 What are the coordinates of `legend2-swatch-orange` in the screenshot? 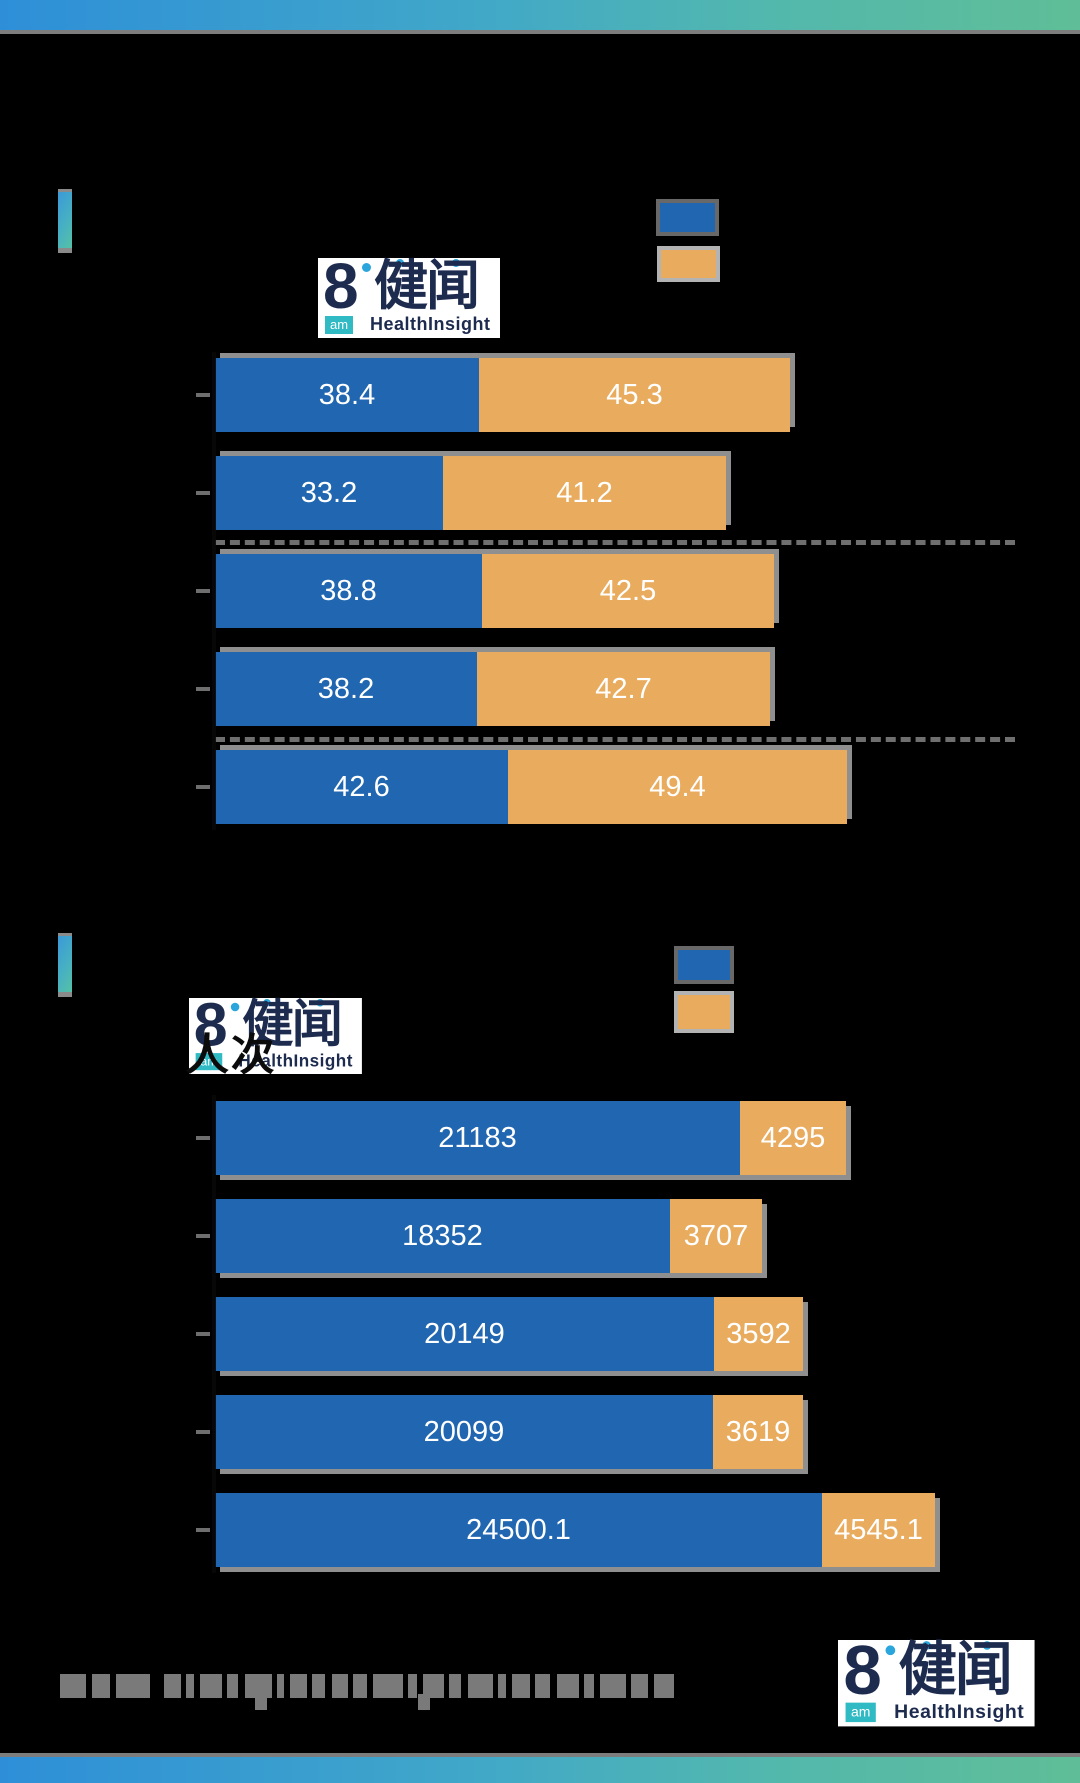 It's located at (704, 1012).